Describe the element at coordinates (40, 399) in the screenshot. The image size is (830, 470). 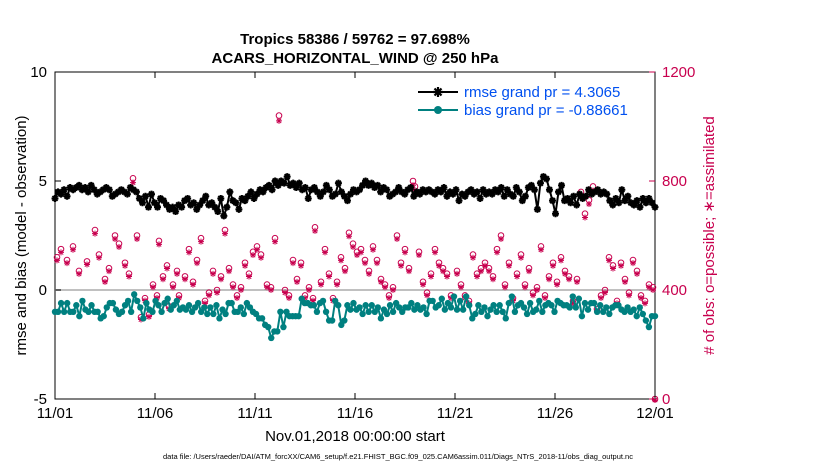
I see `y-tick-label: -5` at that location.